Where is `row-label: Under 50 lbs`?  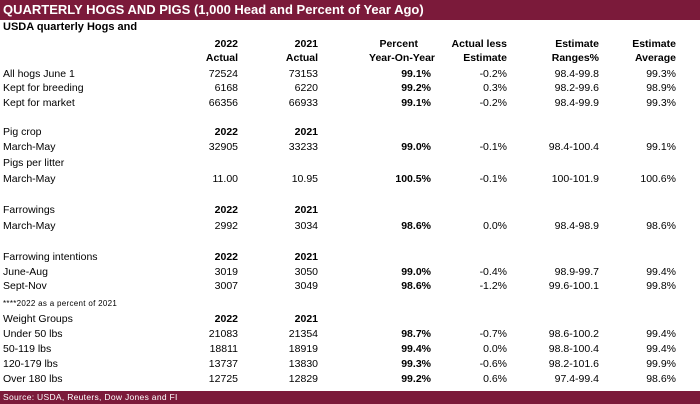 row-label: Under 50 lbs is located at coordinates (33, 334).